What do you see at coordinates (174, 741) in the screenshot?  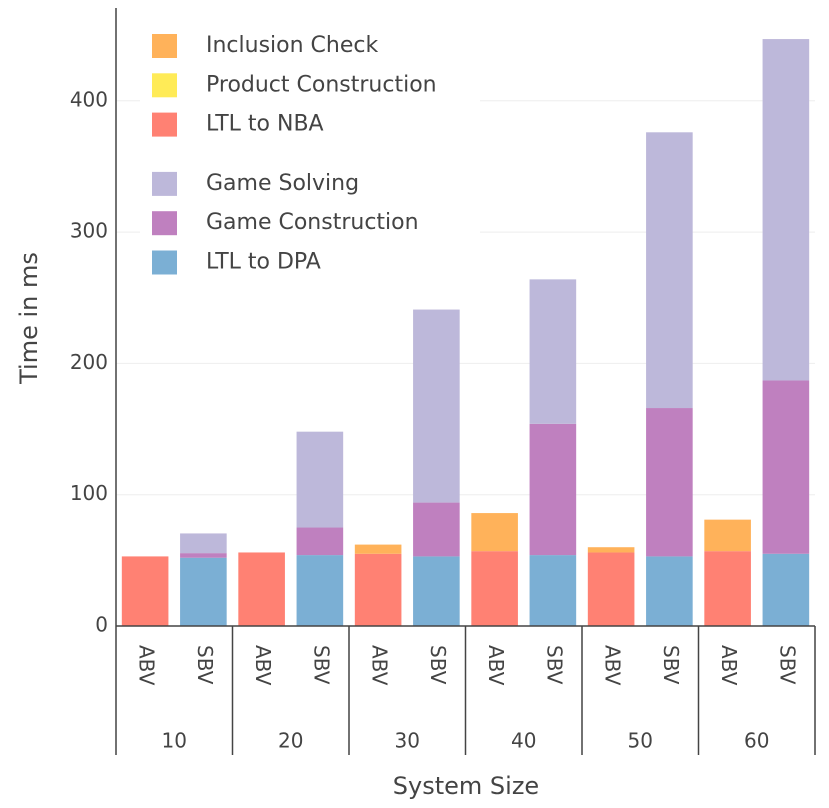 I see `group-label: 10` at bounding box center [174, 741].